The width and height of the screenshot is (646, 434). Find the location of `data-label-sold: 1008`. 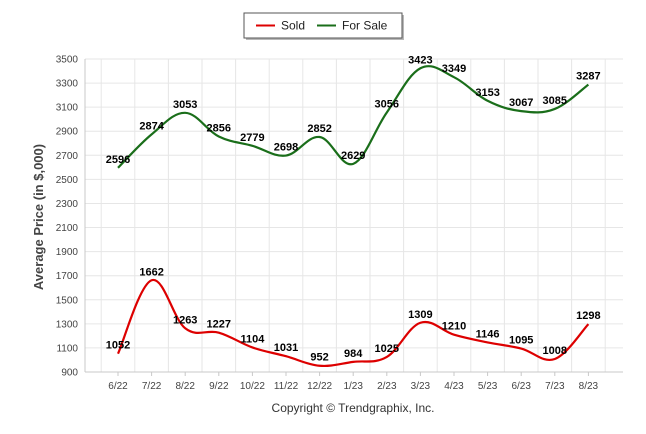

data-label-sold: 1008 is located at coordinates (555, 351).